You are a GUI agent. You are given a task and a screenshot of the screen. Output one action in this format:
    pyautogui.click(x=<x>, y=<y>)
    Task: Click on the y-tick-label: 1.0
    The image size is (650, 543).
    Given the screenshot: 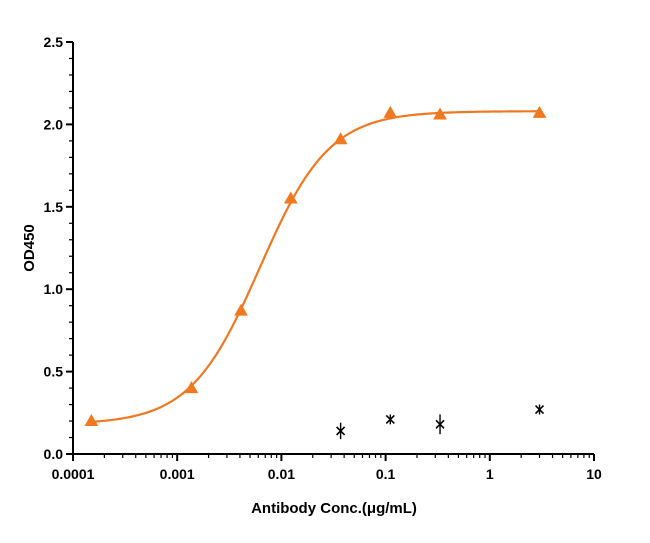 What is the action you would take?
    pyautogui.click(x=54, y=289)
    